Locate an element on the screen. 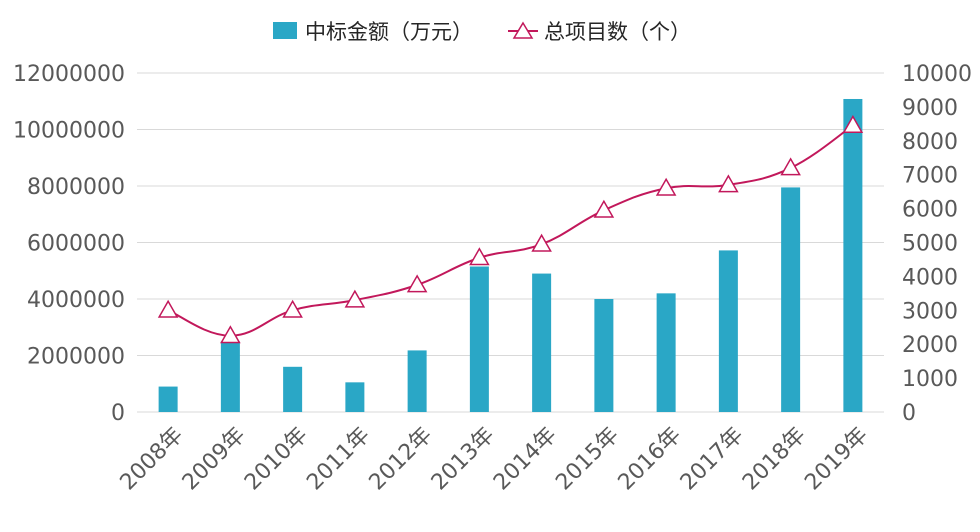 The image size is (980, 532). x-tick-label: 2008年 is located at coordinates (152, 459).